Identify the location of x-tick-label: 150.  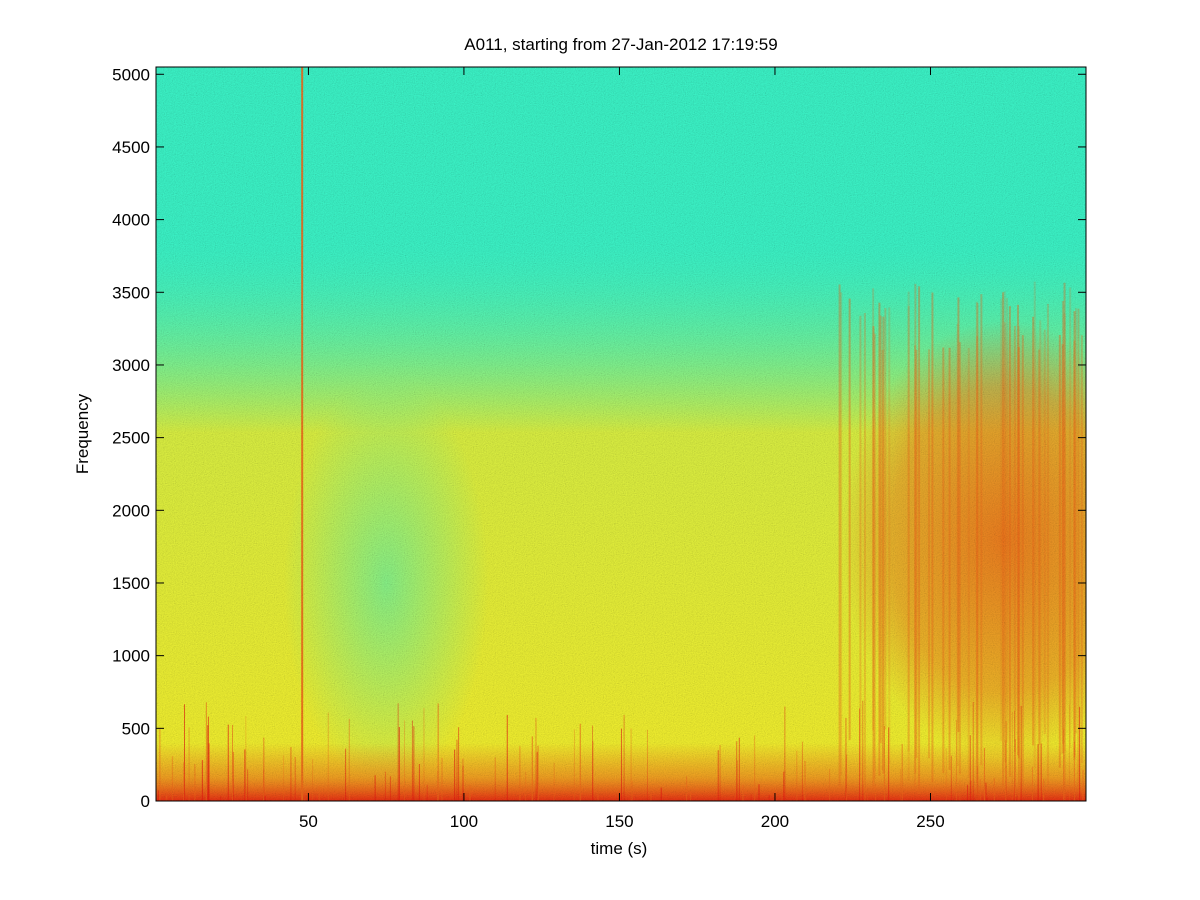
(619, 821).